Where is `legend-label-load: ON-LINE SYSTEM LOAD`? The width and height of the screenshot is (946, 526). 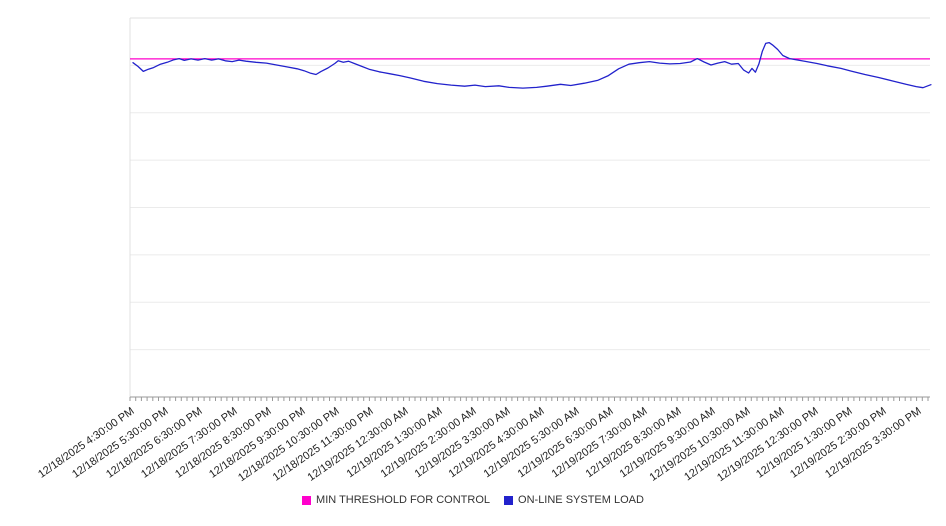 legend-label-load: ON-LINE SYSTEM LOAD is located at coordinates (581, 500).